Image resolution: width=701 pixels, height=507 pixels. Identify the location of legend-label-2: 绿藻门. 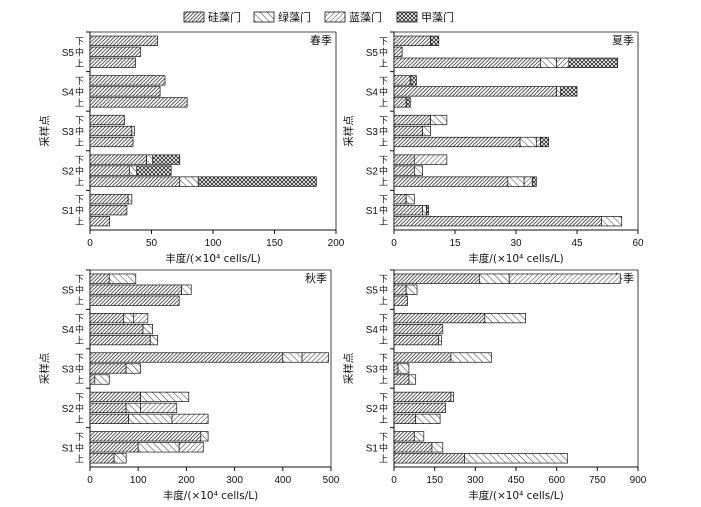
(294, 17).